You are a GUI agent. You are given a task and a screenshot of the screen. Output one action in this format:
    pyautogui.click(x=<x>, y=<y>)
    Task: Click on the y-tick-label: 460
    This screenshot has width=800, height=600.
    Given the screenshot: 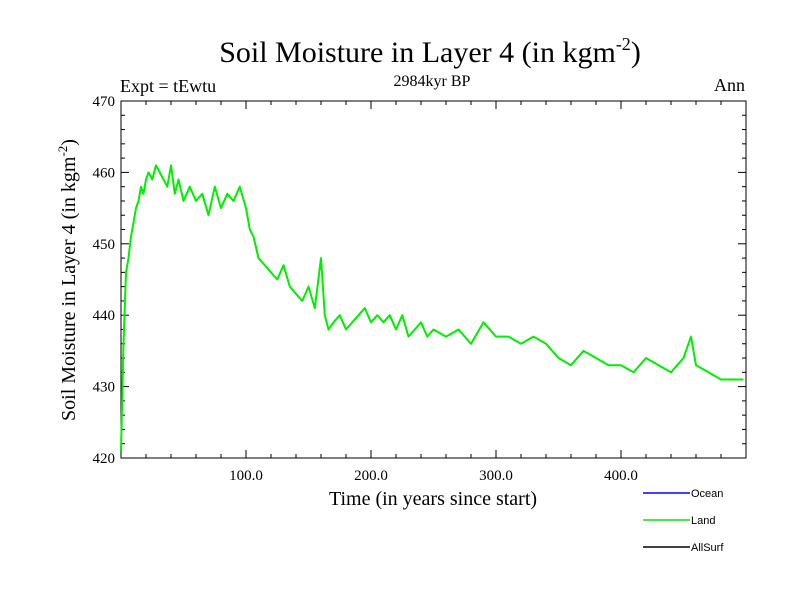 What is the action you would take?
    pyautogui.click(x=104, y=173)
    